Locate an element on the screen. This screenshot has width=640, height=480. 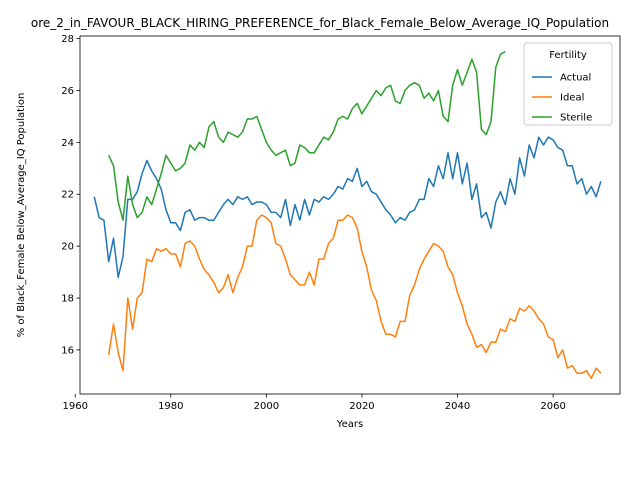
y-tick-label: 28 is located at coordinates (67, 39).